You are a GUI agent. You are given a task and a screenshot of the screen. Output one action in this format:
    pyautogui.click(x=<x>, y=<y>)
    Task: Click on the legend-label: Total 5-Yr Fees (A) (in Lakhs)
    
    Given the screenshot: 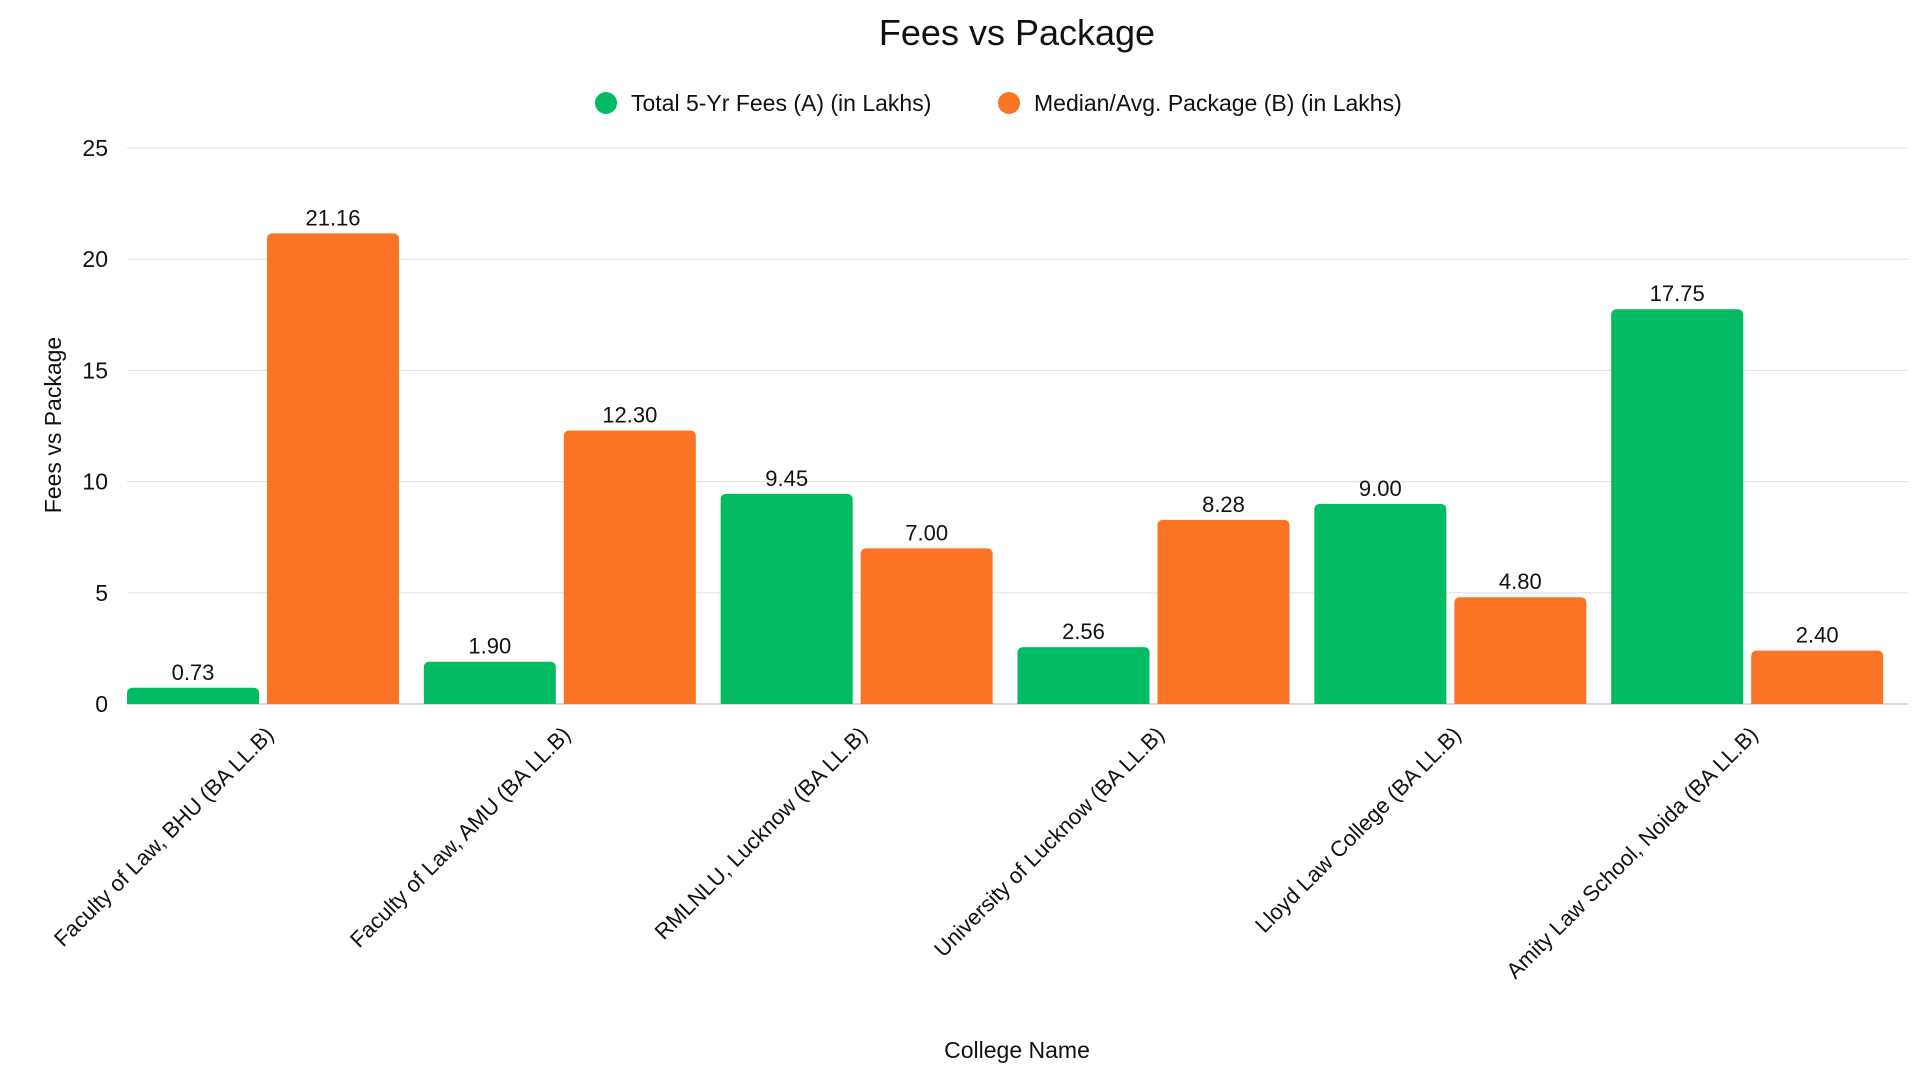 What is the action you would take?
    pyautogui.click(x=781, y=103)
    